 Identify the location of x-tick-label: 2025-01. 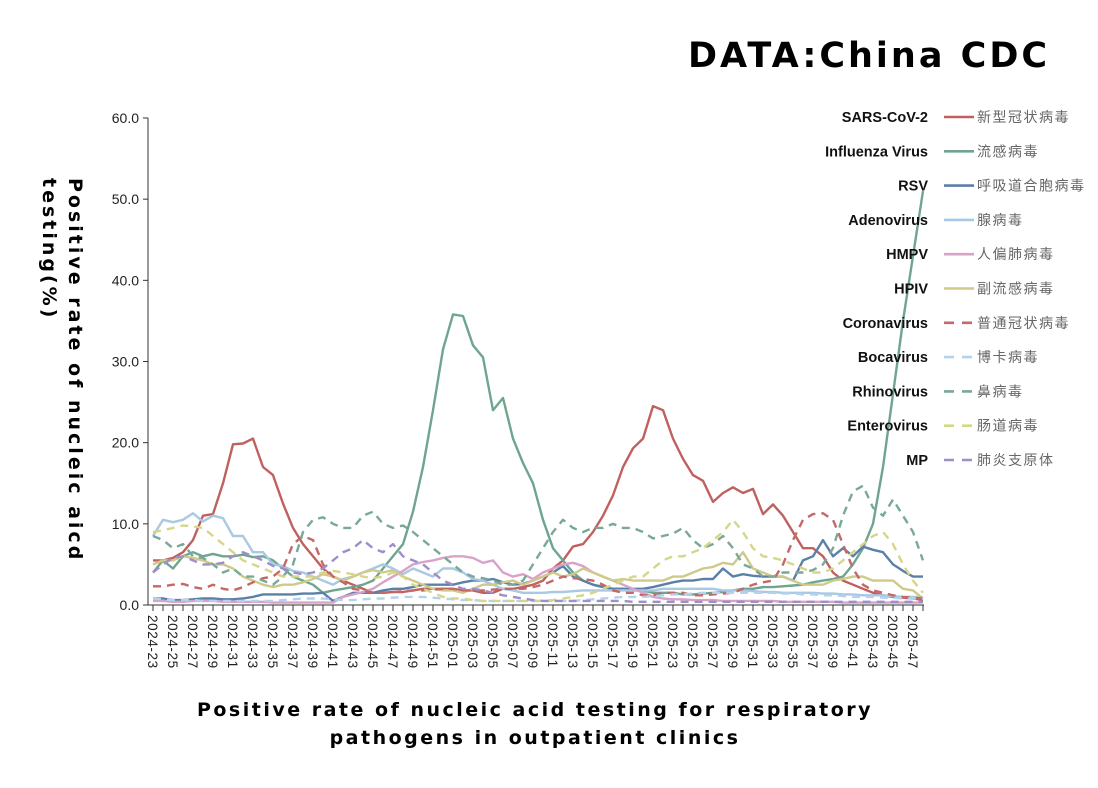
(452, 642).